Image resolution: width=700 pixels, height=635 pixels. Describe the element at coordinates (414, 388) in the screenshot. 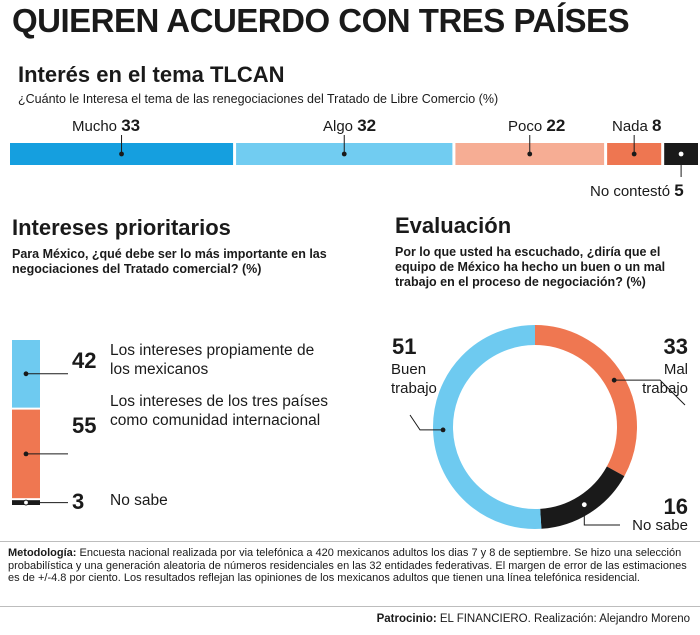

I see `ring-label-buen-line2: trabajo` at that location.